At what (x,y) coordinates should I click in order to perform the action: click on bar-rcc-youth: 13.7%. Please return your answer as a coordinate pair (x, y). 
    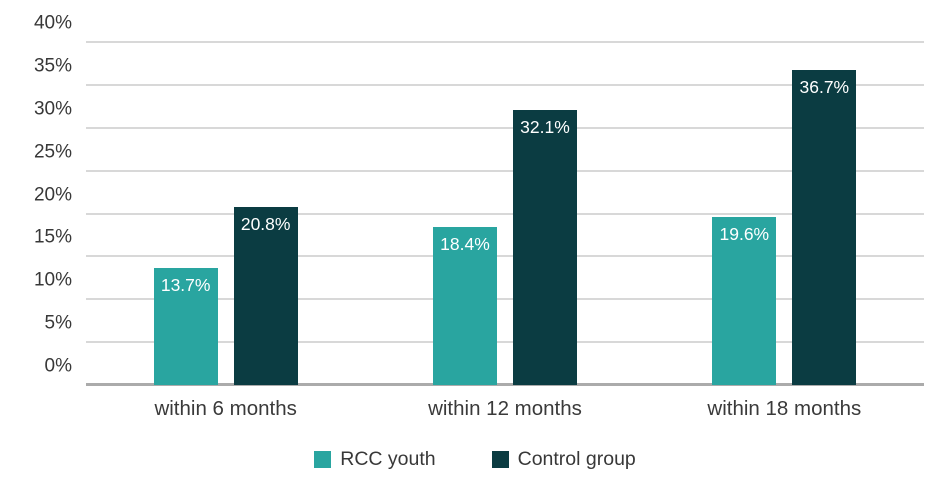
    Looking at the image, I should click on (185, 326).